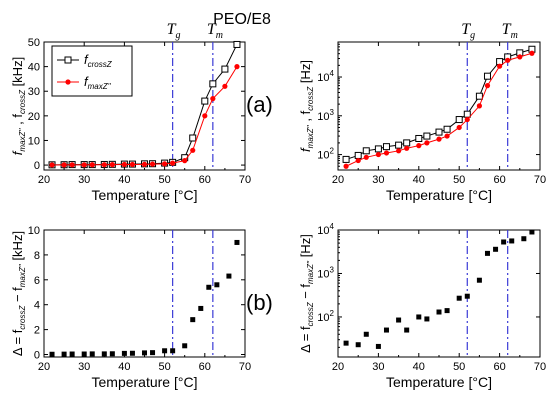 The height and width of the screenshot is (407, 550). Describe the element at coordinates (259, 104) in the screenshot. I see `panel-label-a: (a)` at that location.